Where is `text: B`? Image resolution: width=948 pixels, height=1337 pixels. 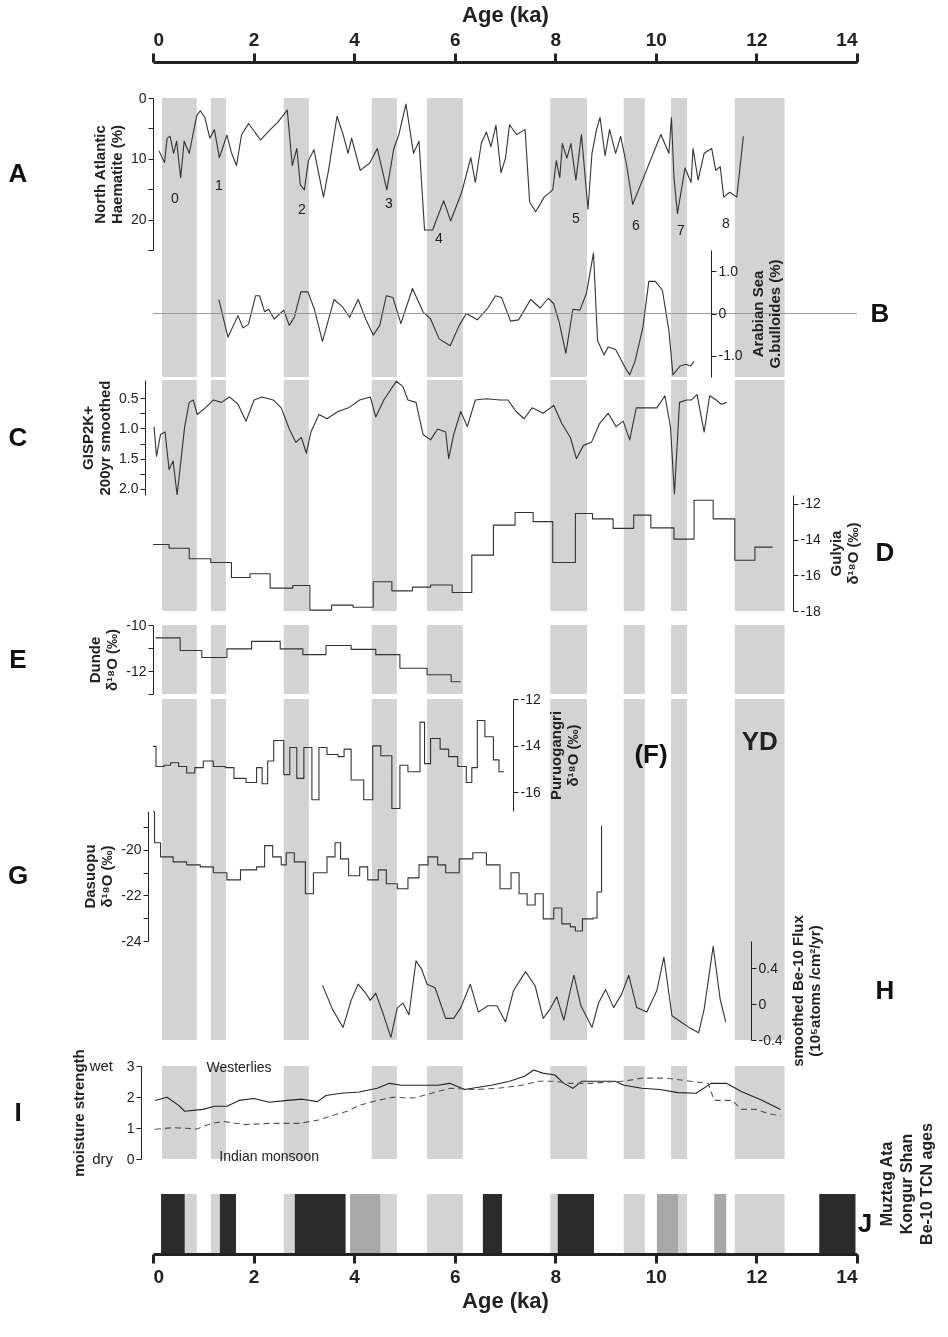 text: B is located at coordinates (880, 312).